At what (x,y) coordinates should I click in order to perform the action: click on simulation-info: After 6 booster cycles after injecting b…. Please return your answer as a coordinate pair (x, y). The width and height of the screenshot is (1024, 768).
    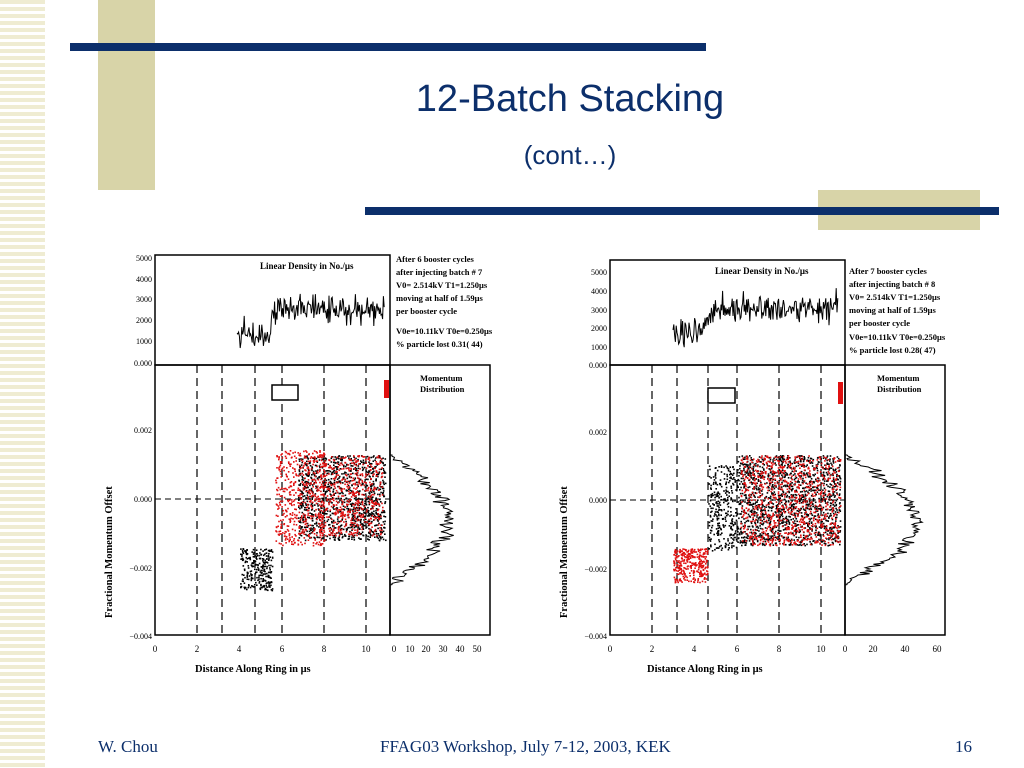
    Looking at the image, I should click on (444, 301).